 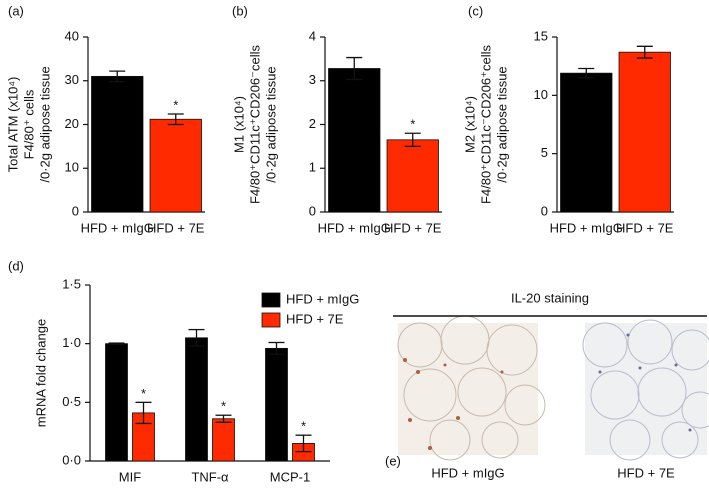 I want to click on y-tick-label: 4, so click(x=312, y=35).